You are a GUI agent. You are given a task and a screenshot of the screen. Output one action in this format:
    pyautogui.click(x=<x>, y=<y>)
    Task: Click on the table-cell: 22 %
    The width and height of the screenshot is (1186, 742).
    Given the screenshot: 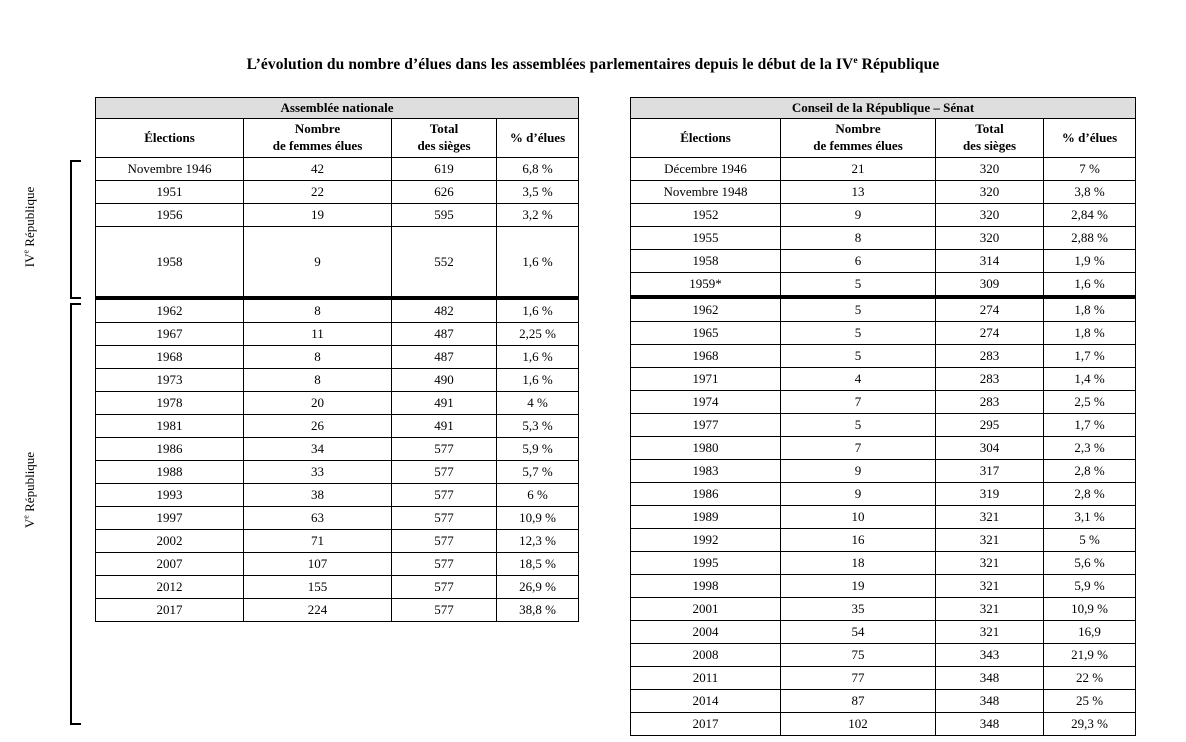 What is the action you would take?
    pyautogui.click(x=1089, y=678)
    